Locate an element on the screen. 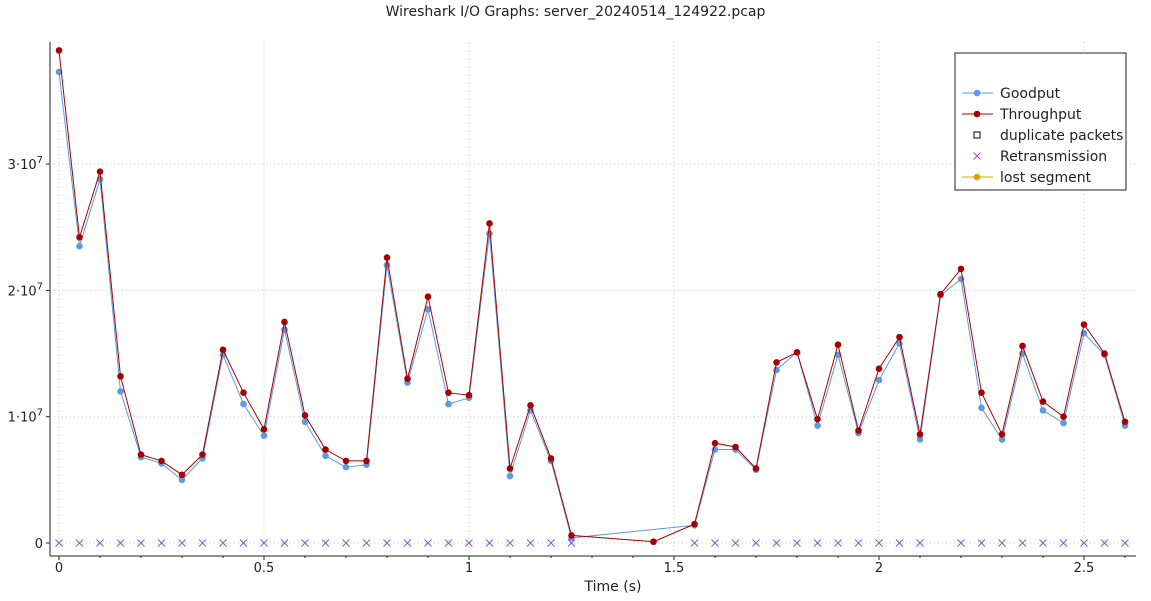 This screenshot has height=601, width=1151. y-tick-exponent: 7 is located at coordinates (40, 413).